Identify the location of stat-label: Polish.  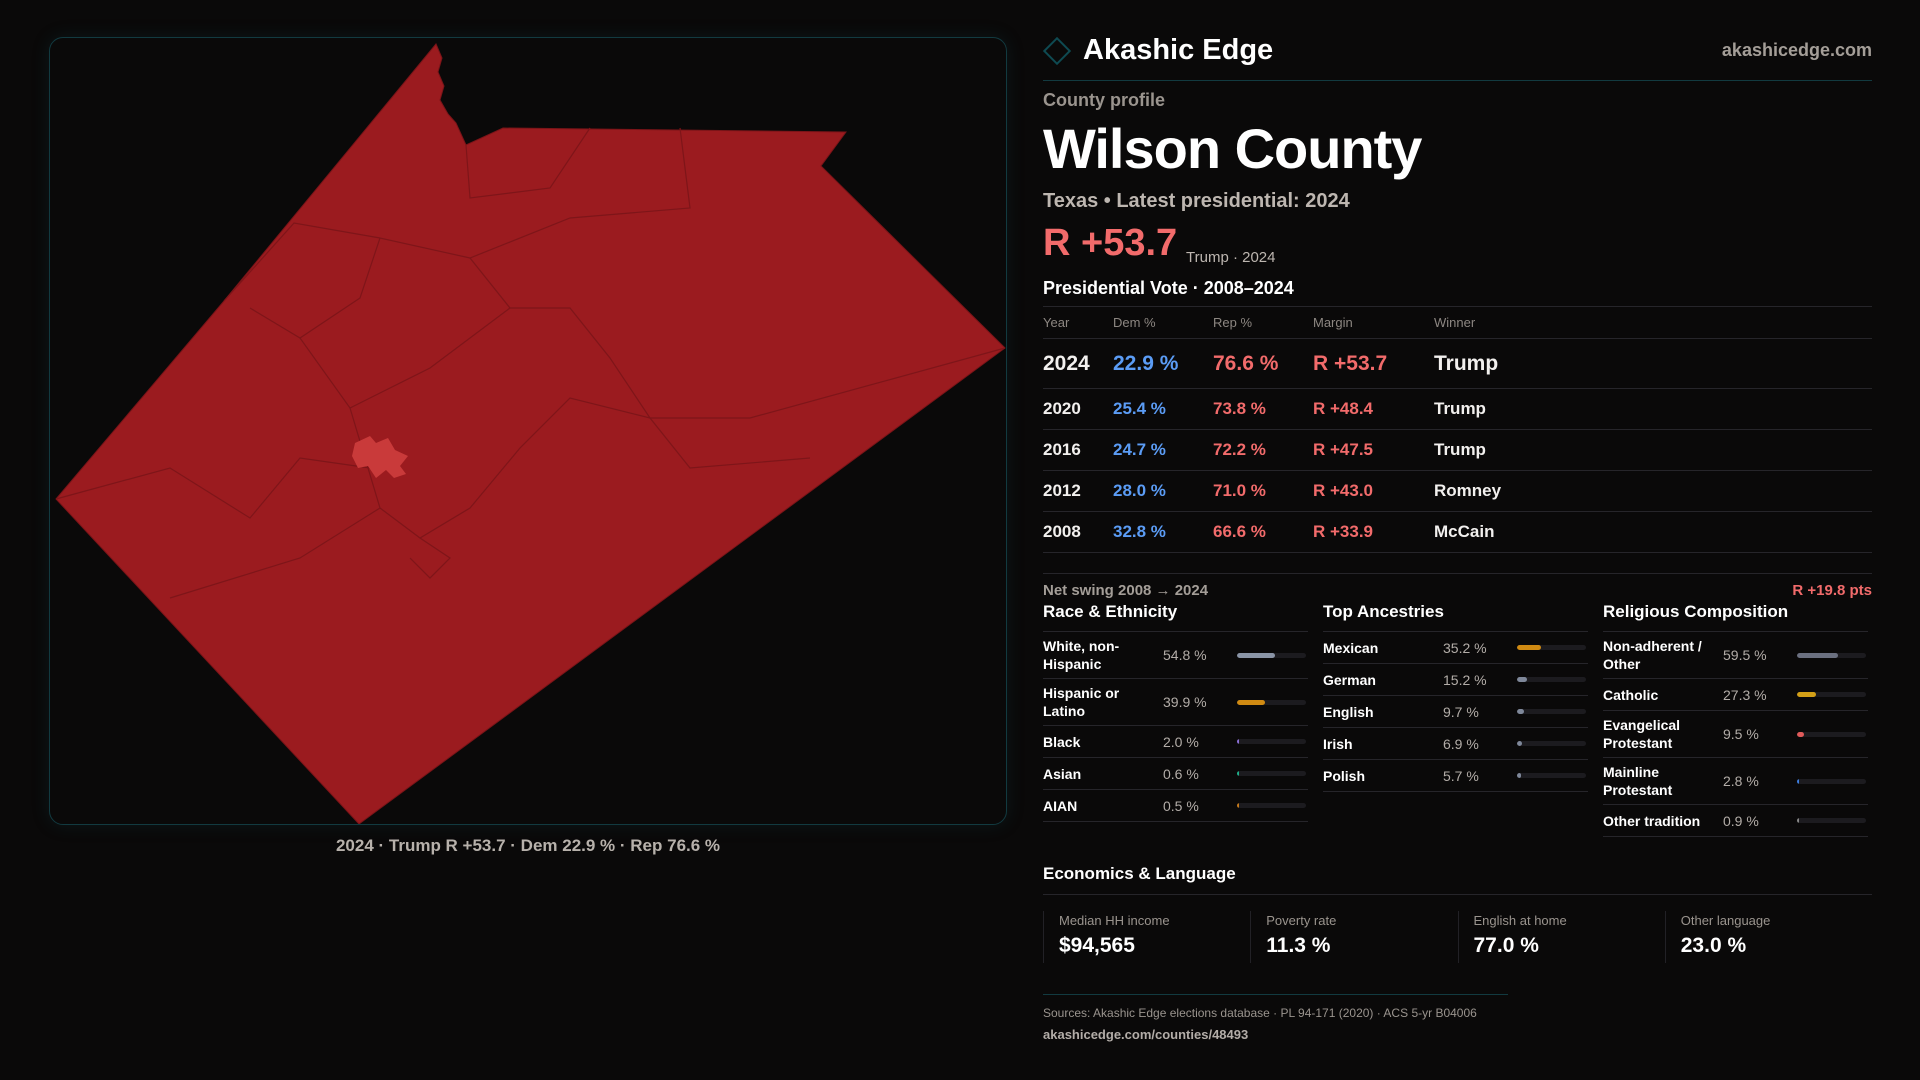
(1344, 775).